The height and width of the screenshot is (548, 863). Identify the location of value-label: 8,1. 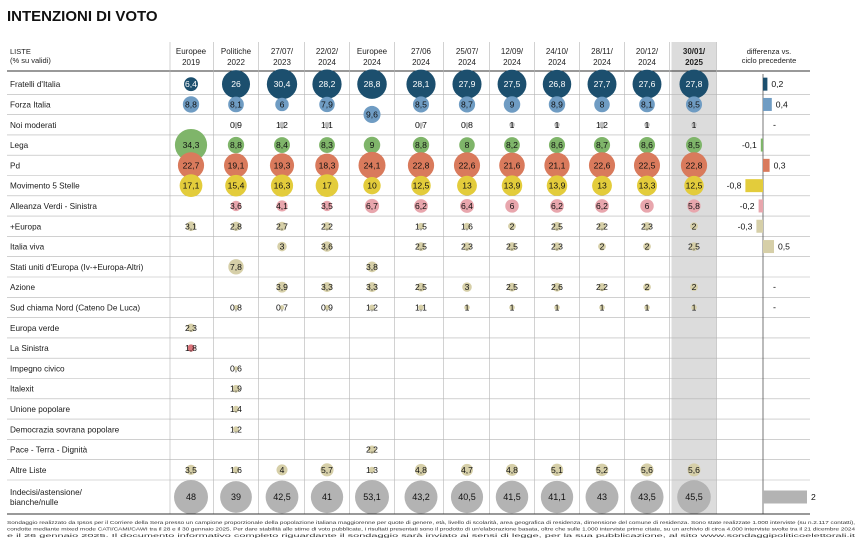
(647, 104).